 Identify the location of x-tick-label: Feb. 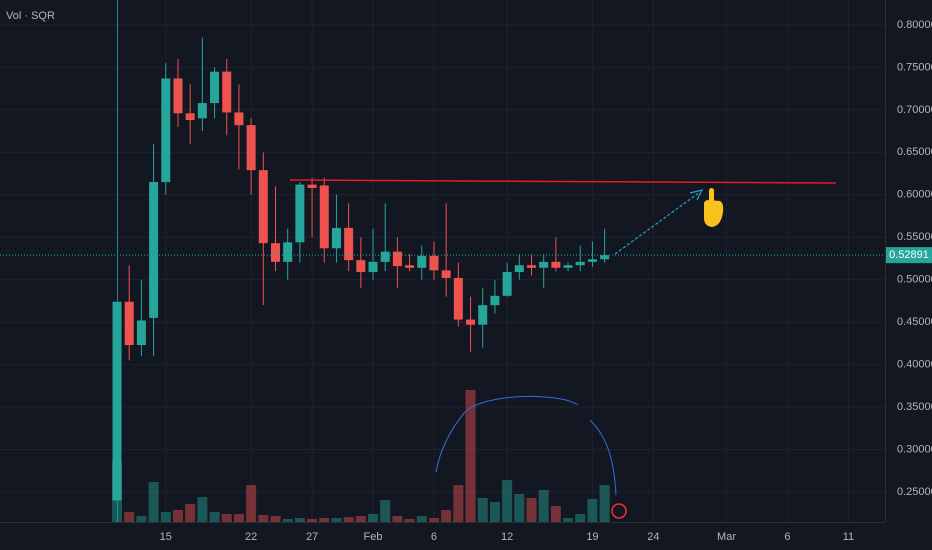
(373, 537).